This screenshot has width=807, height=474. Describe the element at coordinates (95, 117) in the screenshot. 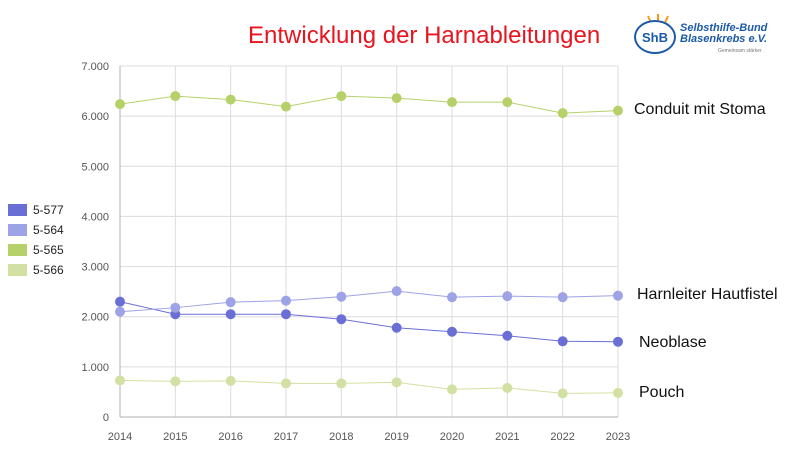

I see `y-tick-label: 6.000` at that location.